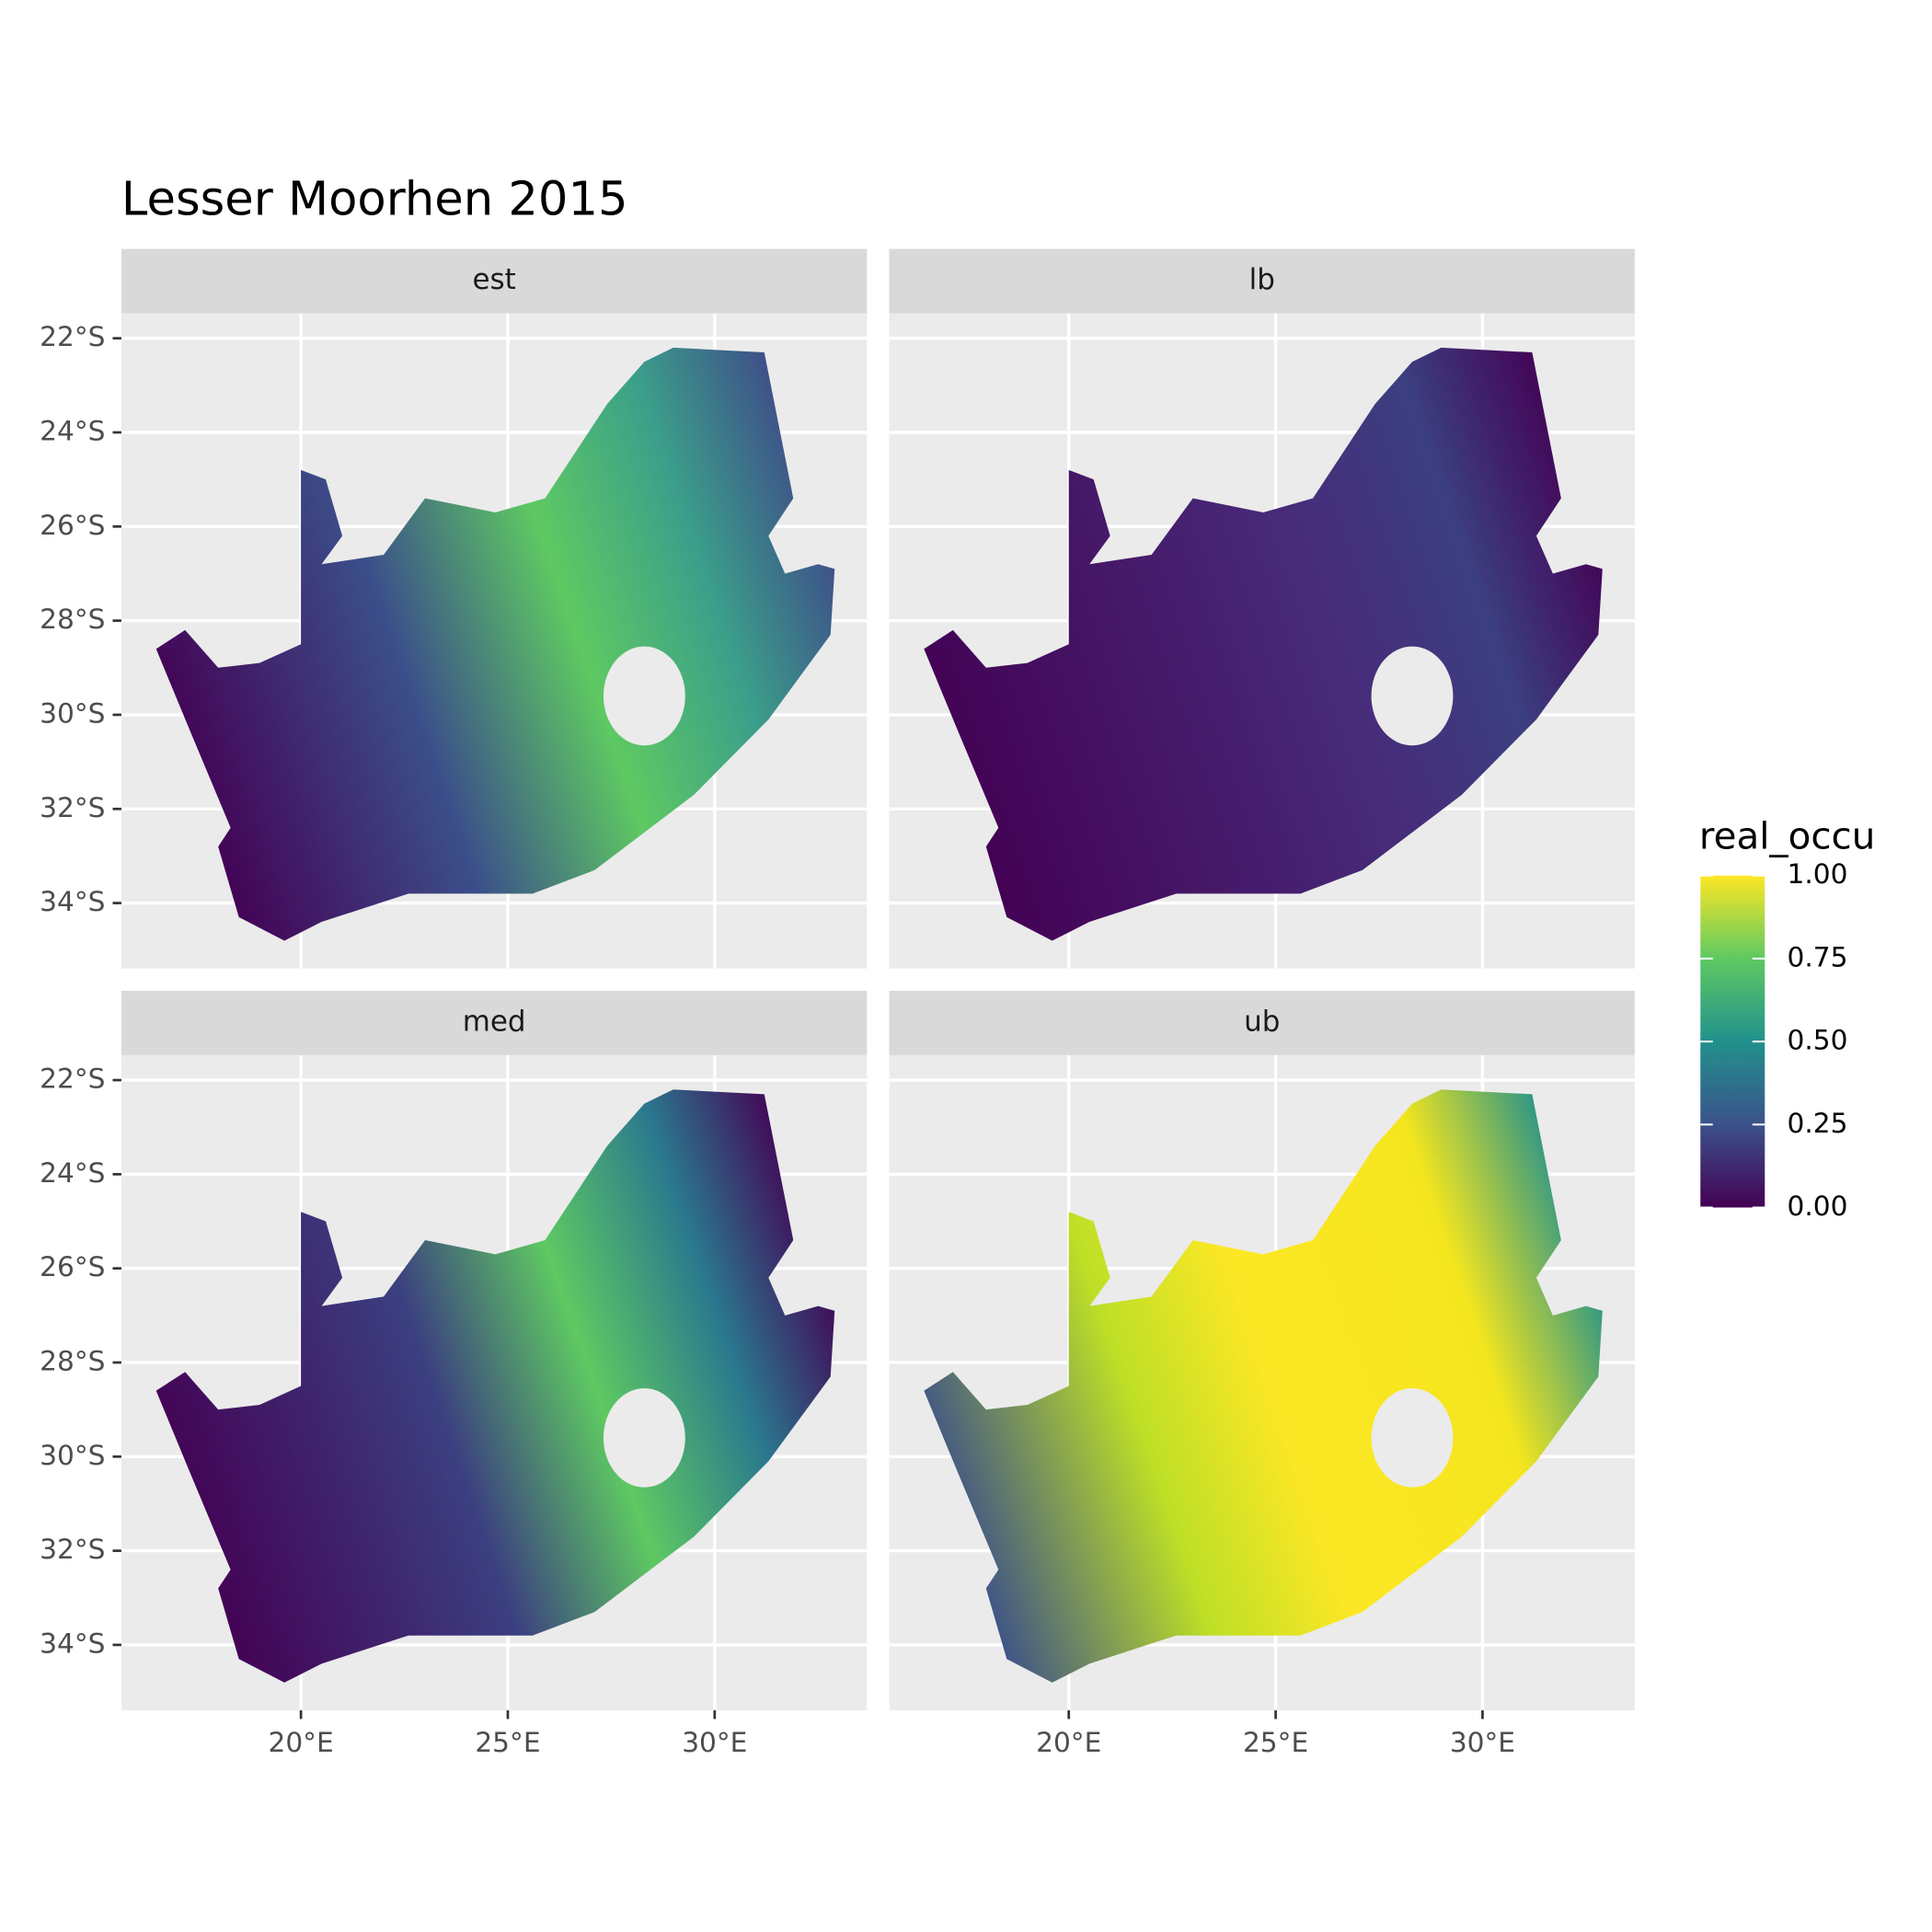 This screenshot has width=1932, height=1932. What do you see at coordinates (1818, 1040) in the screenshot?
I see `legend-tick-label: 0.50` at bounding box center [1818, 1040].